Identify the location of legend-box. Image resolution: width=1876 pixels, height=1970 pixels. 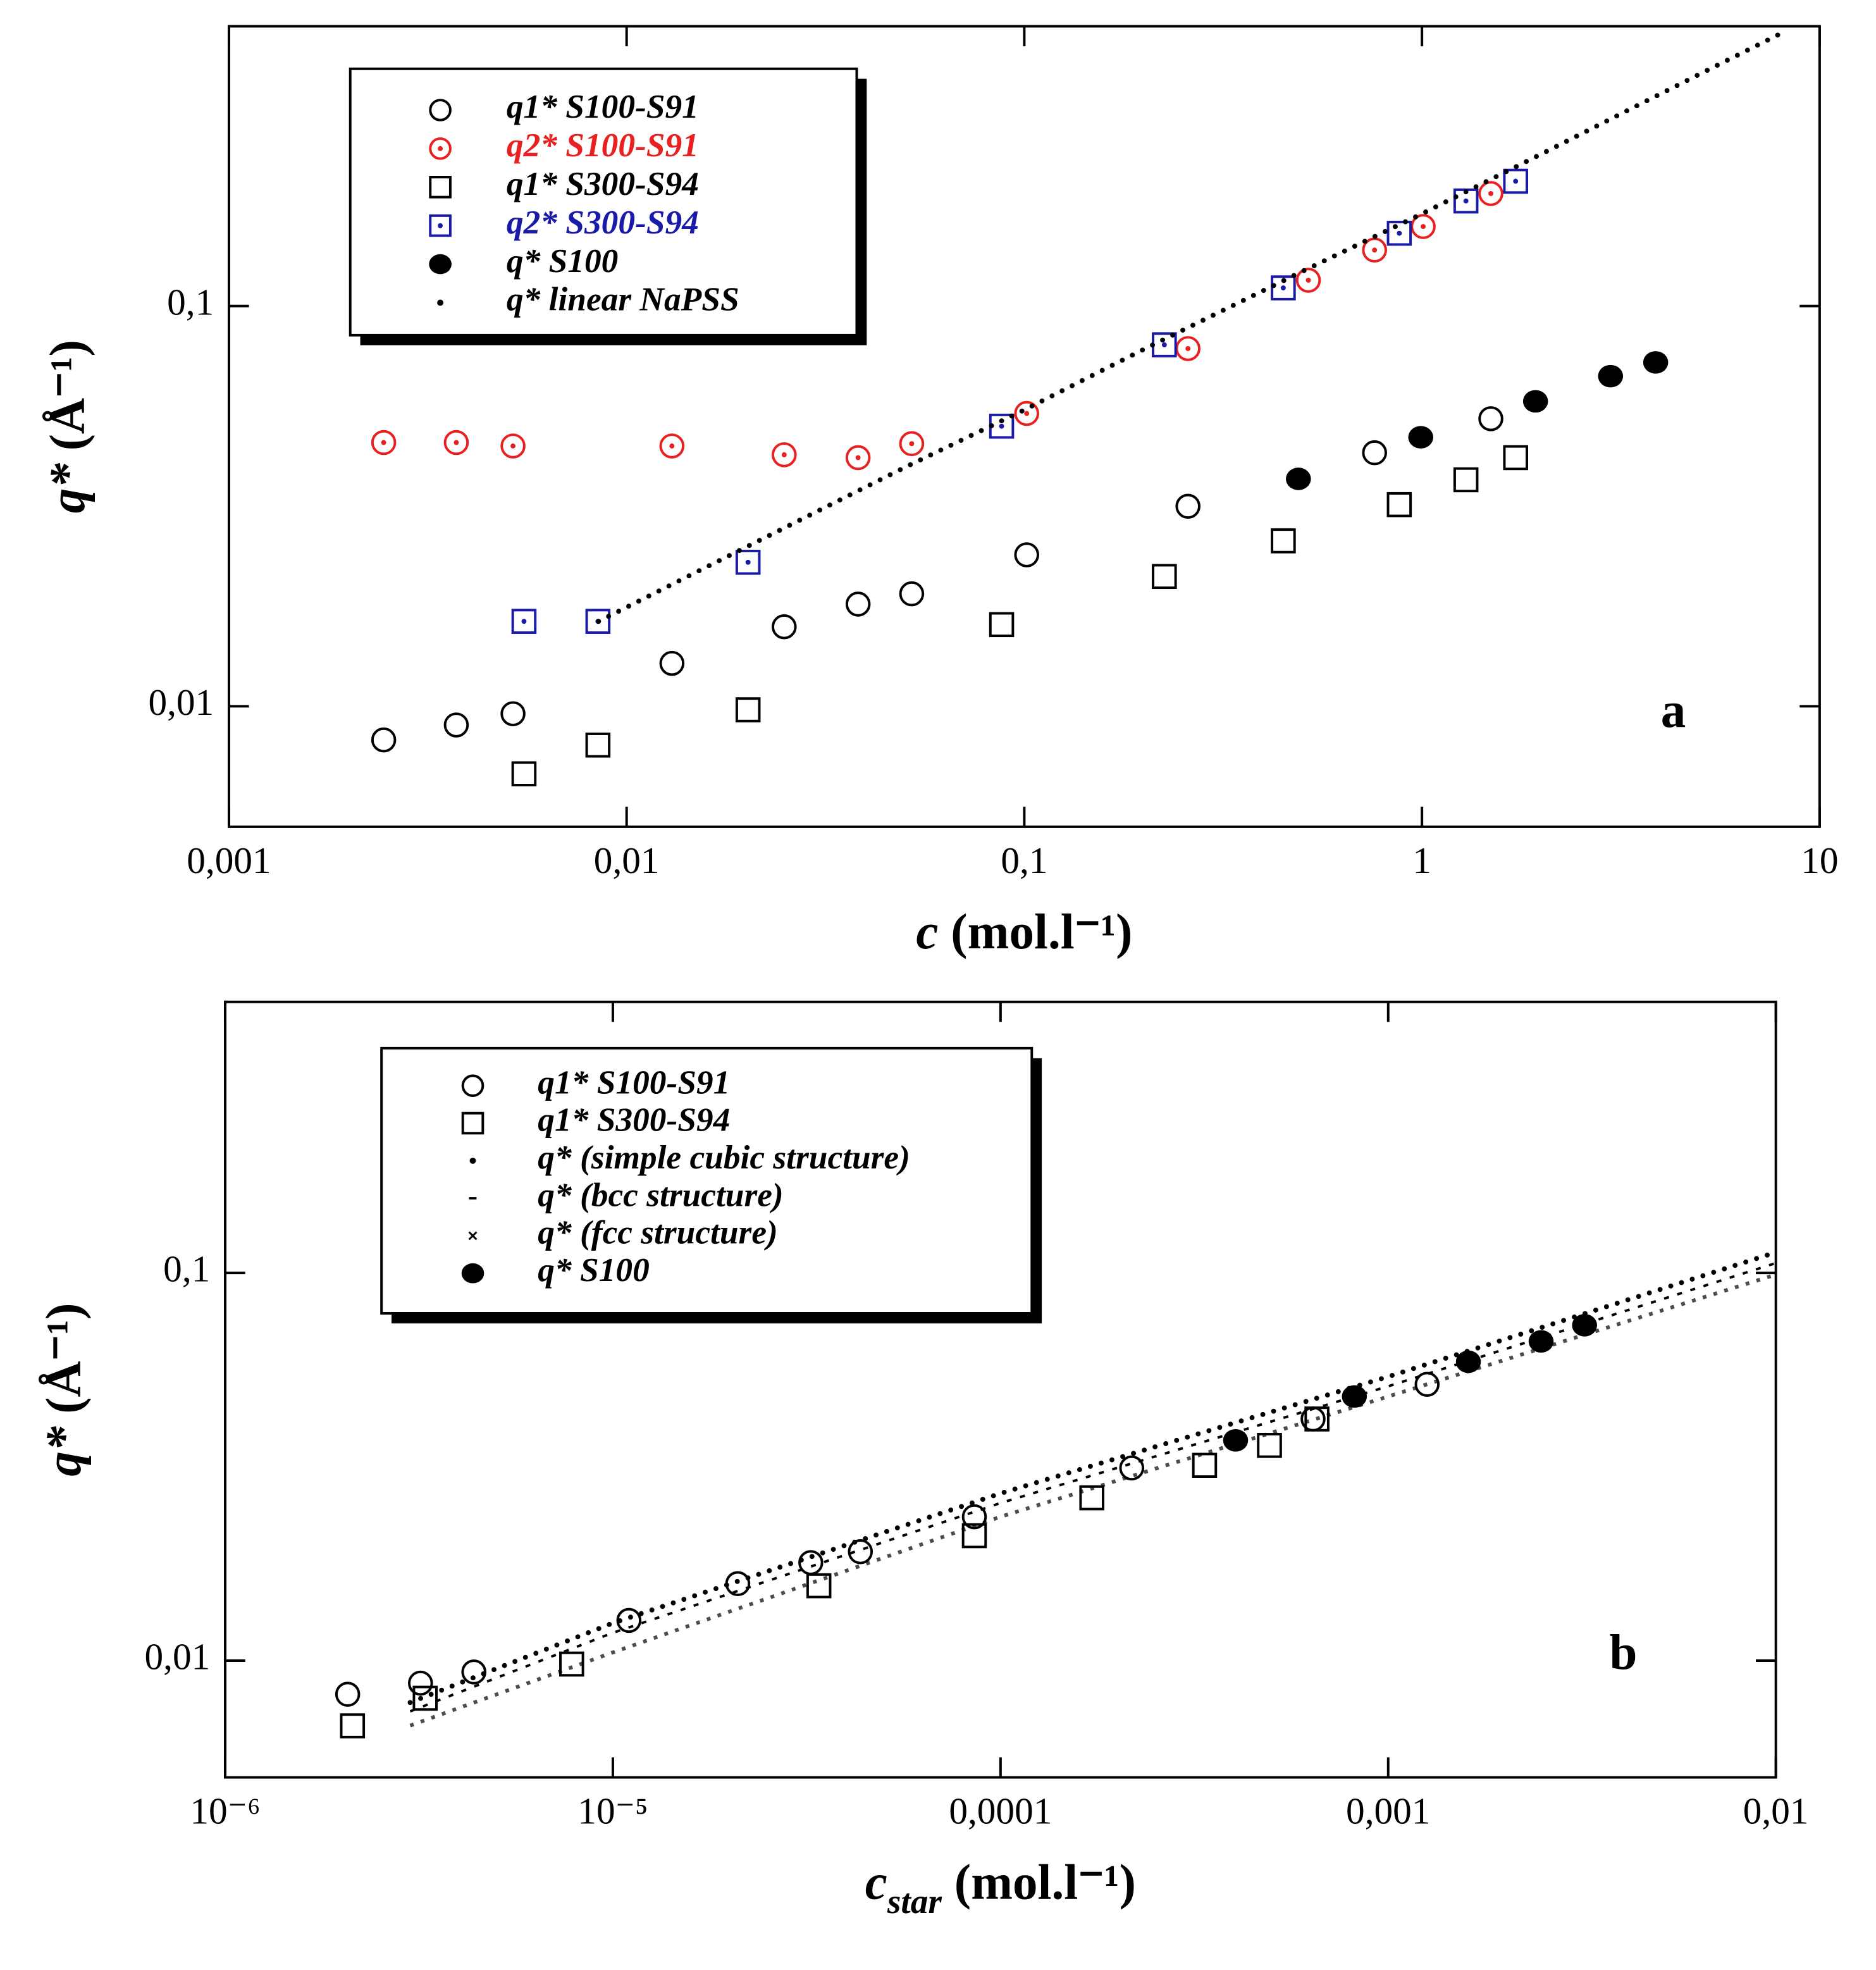
(603, 202).